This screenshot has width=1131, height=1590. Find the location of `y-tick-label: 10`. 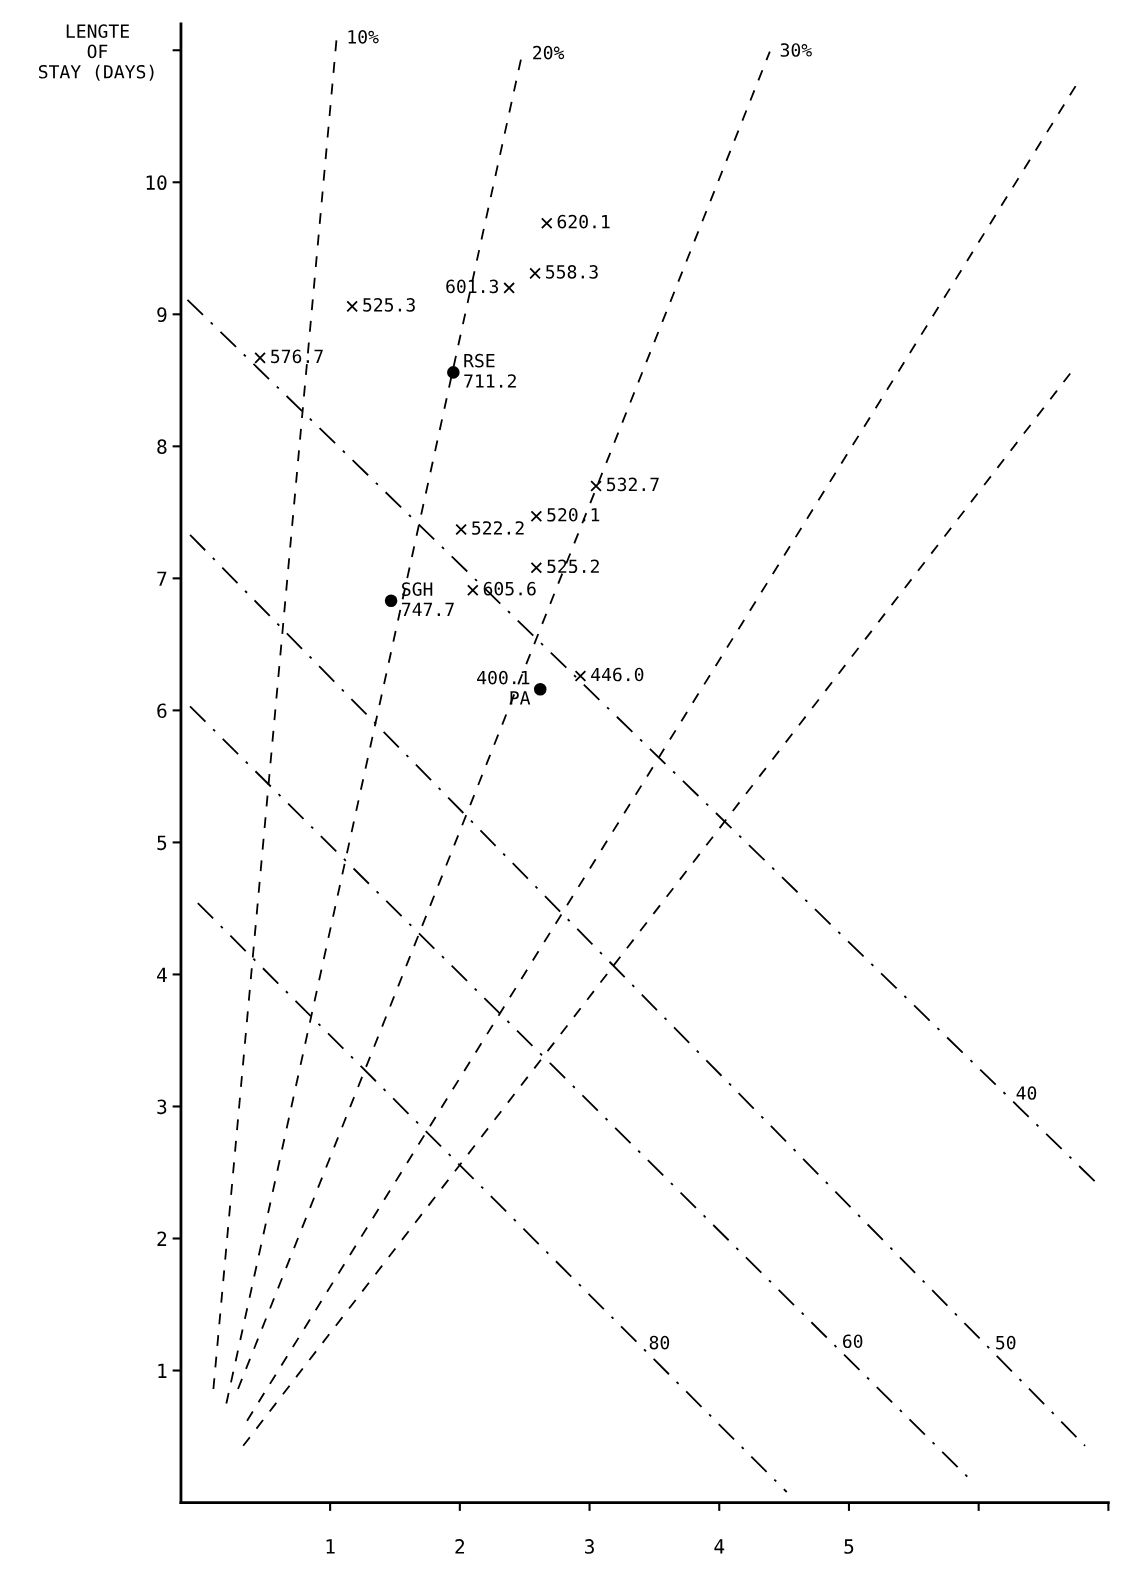

y-tick-label: 10 is located at coordinates (156, 182).